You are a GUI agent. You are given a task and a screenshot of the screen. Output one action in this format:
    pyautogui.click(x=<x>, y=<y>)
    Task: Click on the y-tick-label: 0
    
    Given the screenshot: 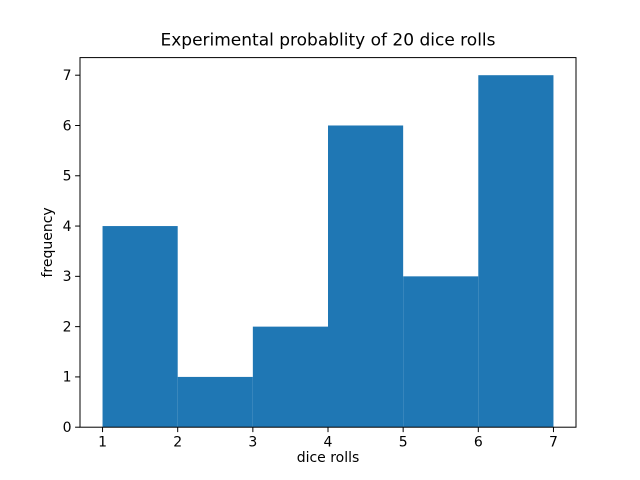 What is the action you would take?
    pyautogui.click(x=67, y=428)
    